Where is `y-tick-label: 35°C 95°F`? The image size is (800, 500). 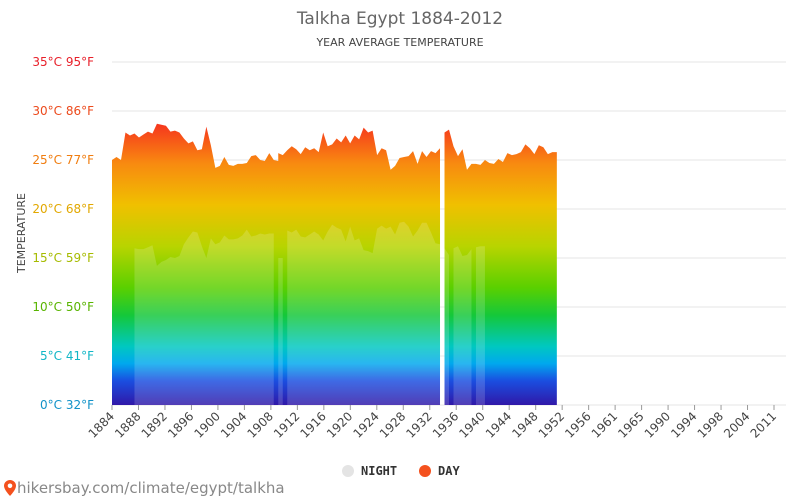 y-tick-label: 35°C 95°F is located at coordinates (63, 62).